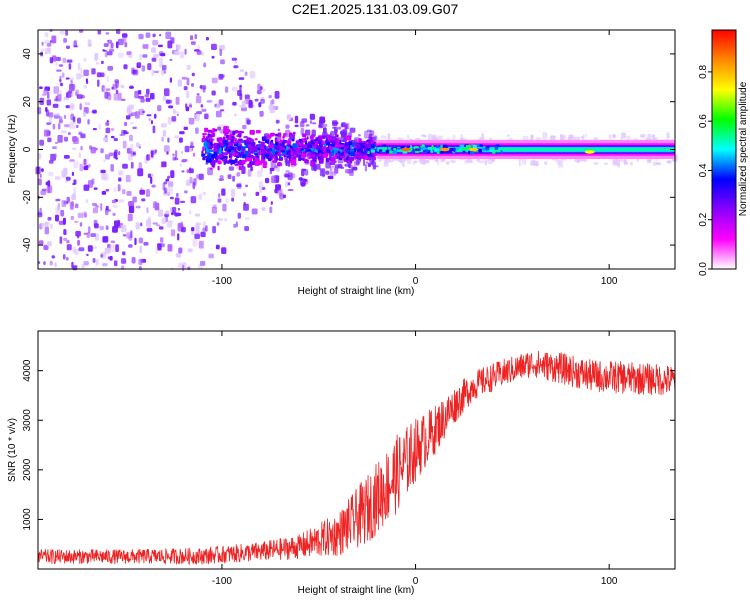 The width and height of the screenshot is (750, 600). What do you see at coordinates (27, 149) in the screenshot?
I see `y-tick-label: 0` at bounding box center [27, 149].